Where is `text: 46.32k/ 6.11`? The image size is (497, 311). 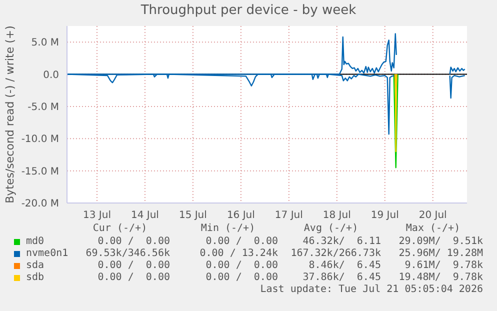 text: 46.32k/ 6.11 is located at coordinates (341, 241).